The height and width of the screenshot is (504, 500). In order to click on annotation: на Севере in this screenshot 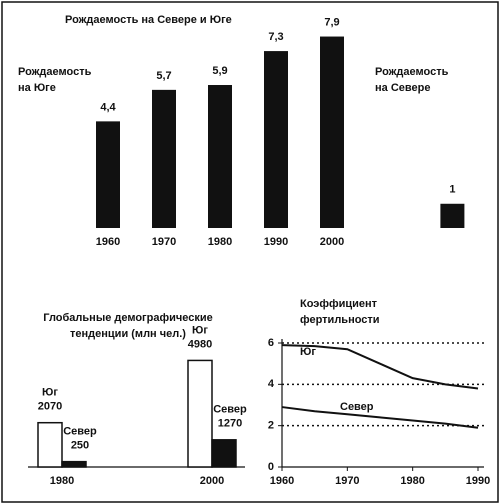, I will do `click(402, 88)`.